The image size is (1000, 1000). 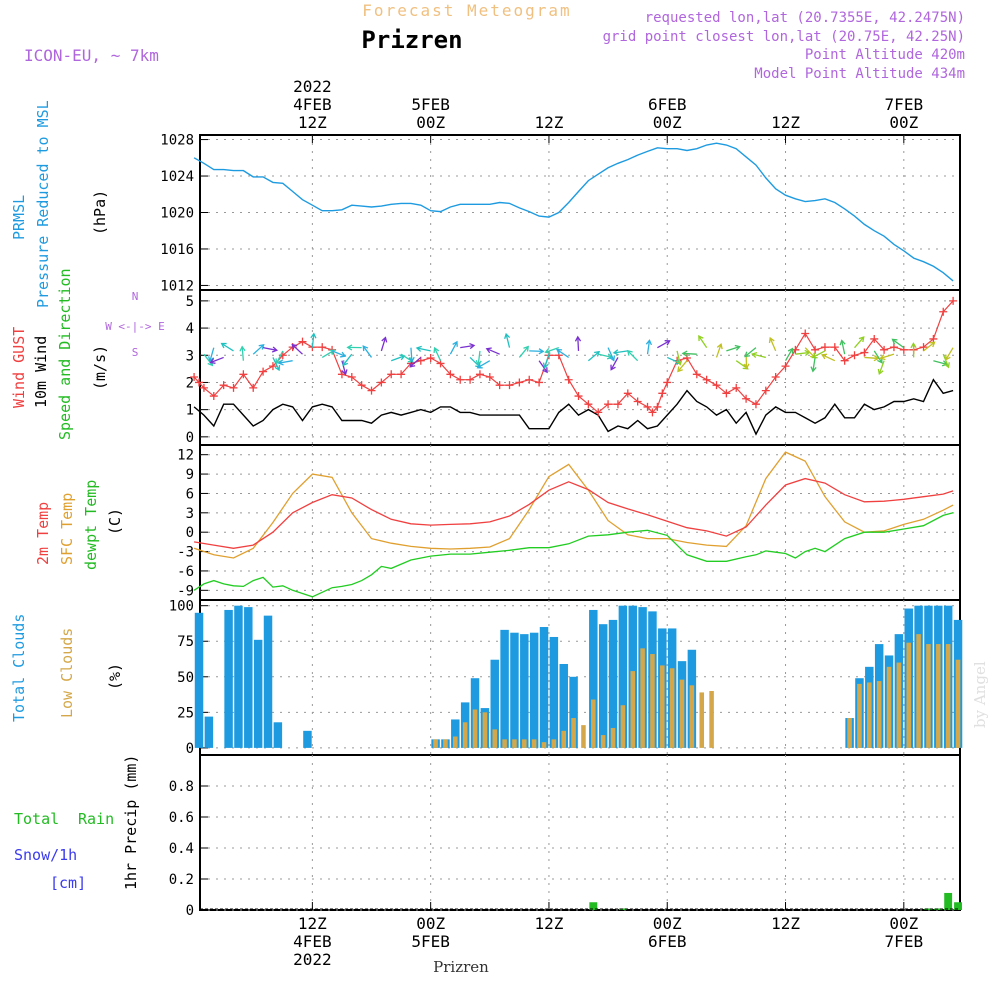 I want to click on time-label-top-2-0: 12Z, so click(x=548, y=122).